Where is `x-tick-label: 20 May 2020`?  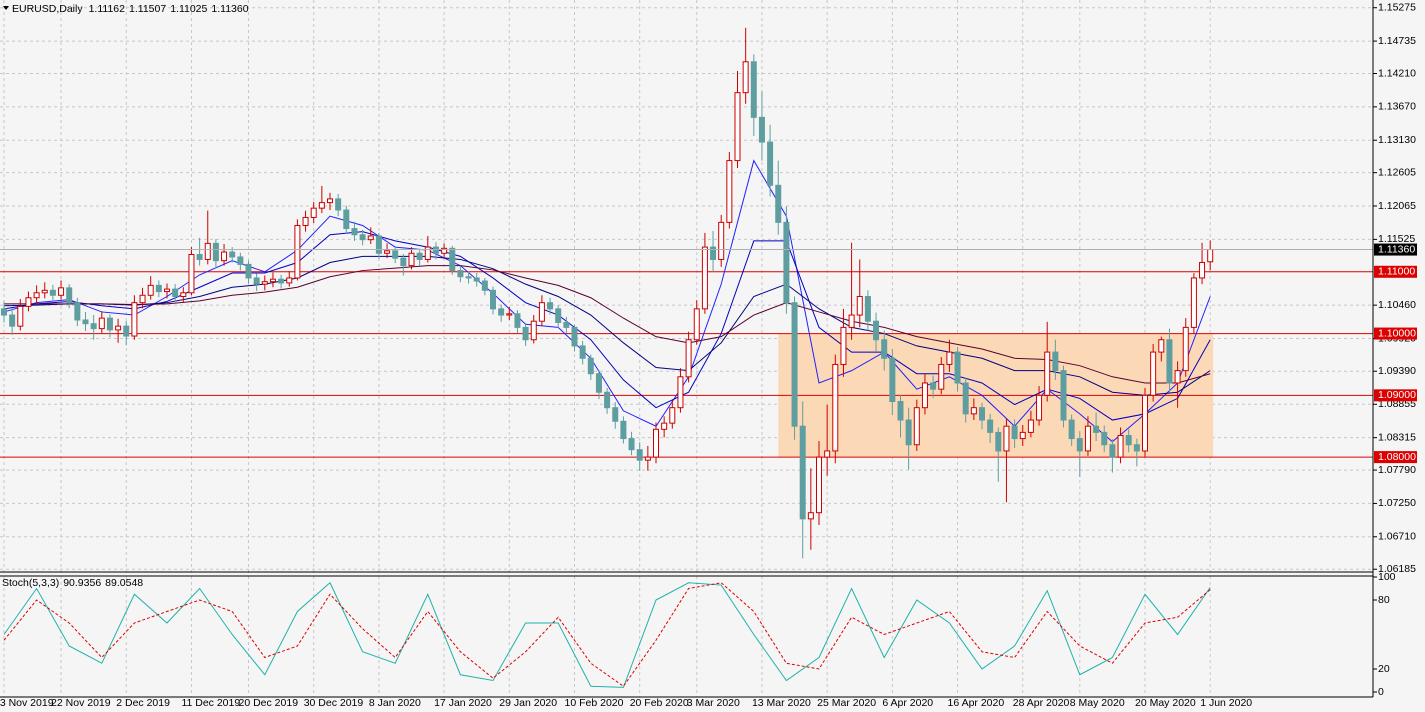
x-tick-label: 20 May 2020 is located at coordinates (1165, 703).